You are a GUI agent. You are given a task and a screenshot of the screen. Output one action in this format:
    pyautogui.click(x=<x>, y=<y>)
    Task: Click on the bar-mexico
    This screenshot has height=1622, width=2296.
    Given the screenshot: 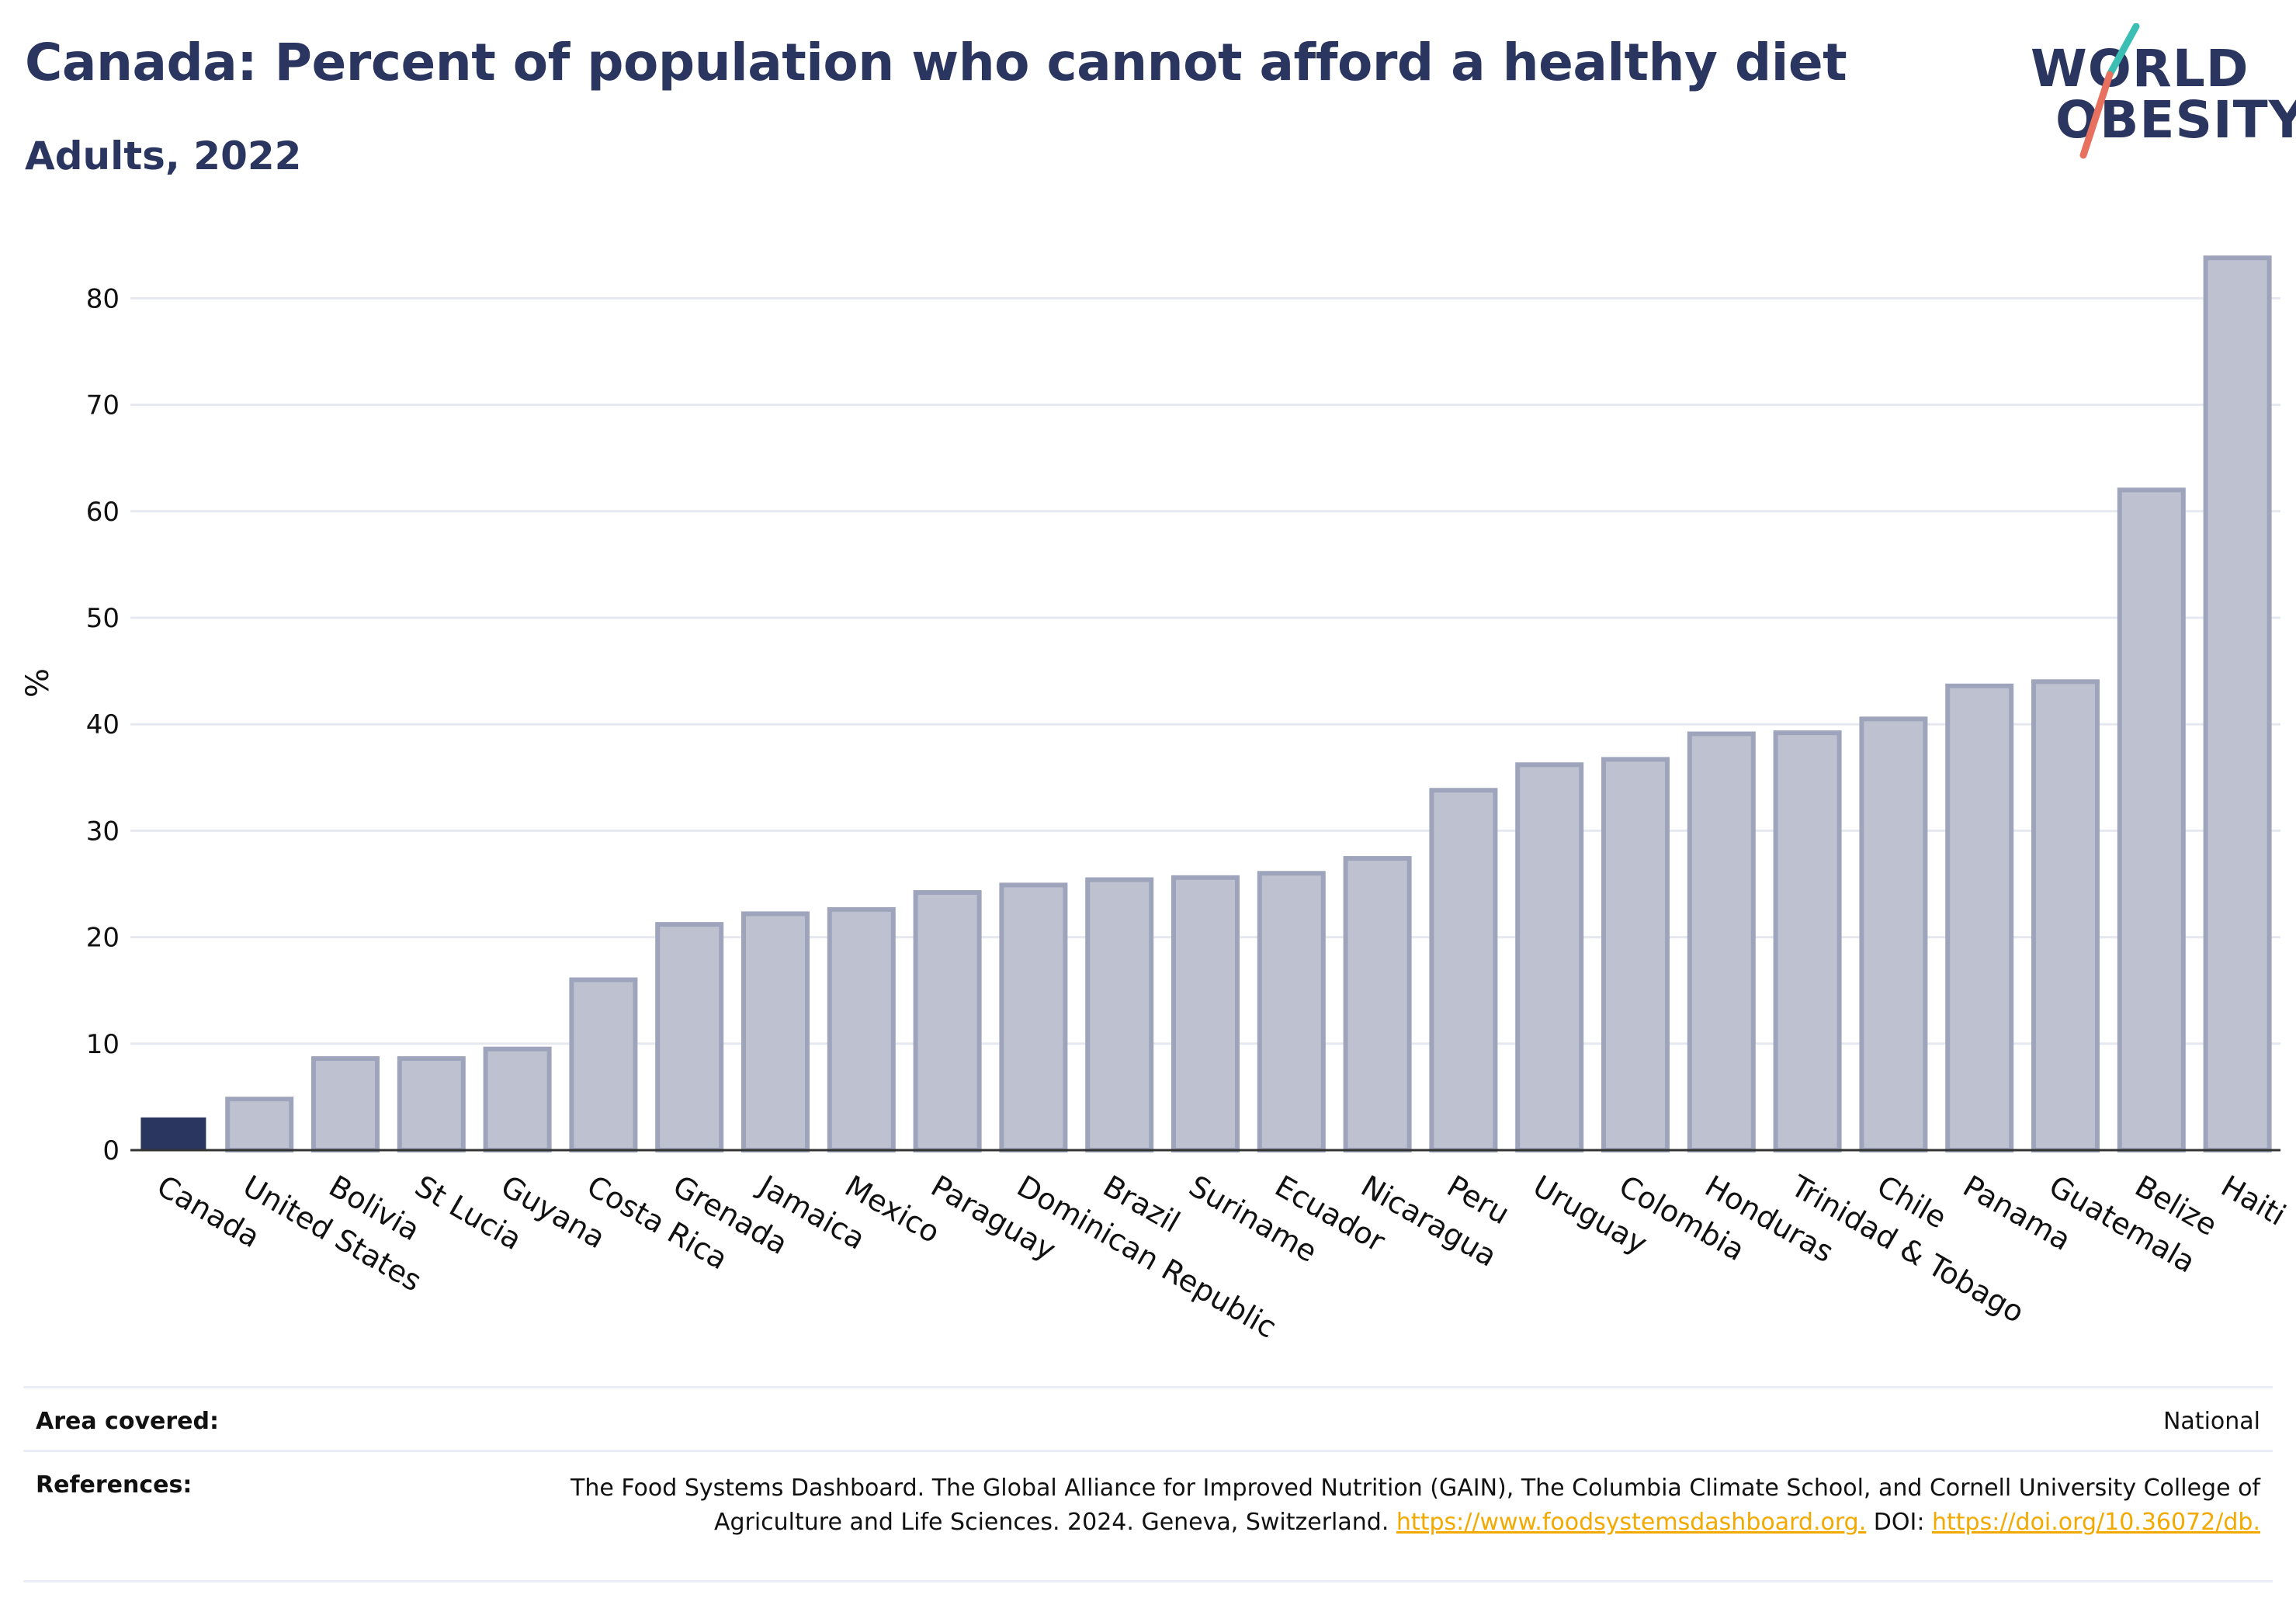 What is the action you would take?
    pyautogui.click(x=862, y=1029)
    